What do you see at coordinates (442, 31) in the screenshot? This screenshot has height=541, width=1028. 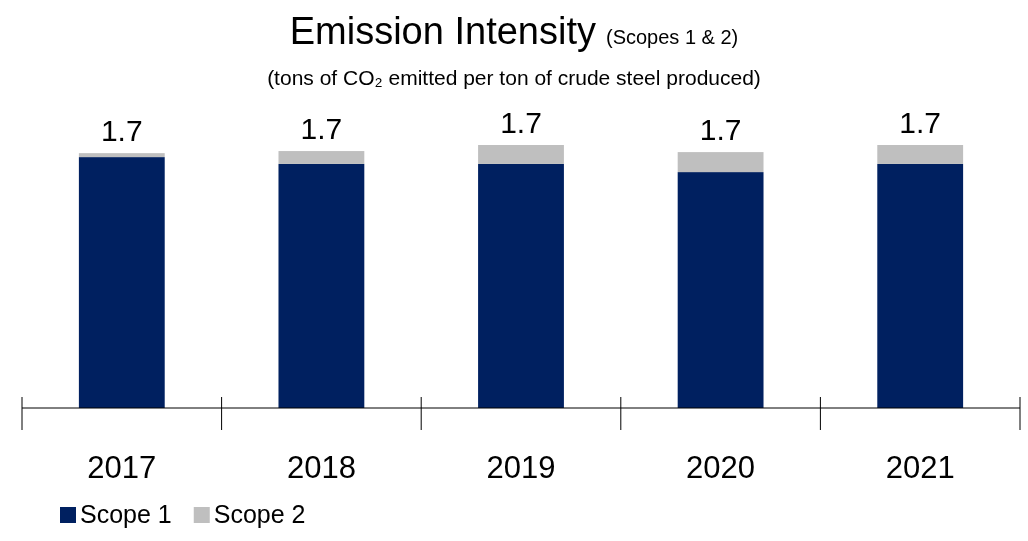 I see `chart-title: Emission Intensity` at bounding box center [442, 31].